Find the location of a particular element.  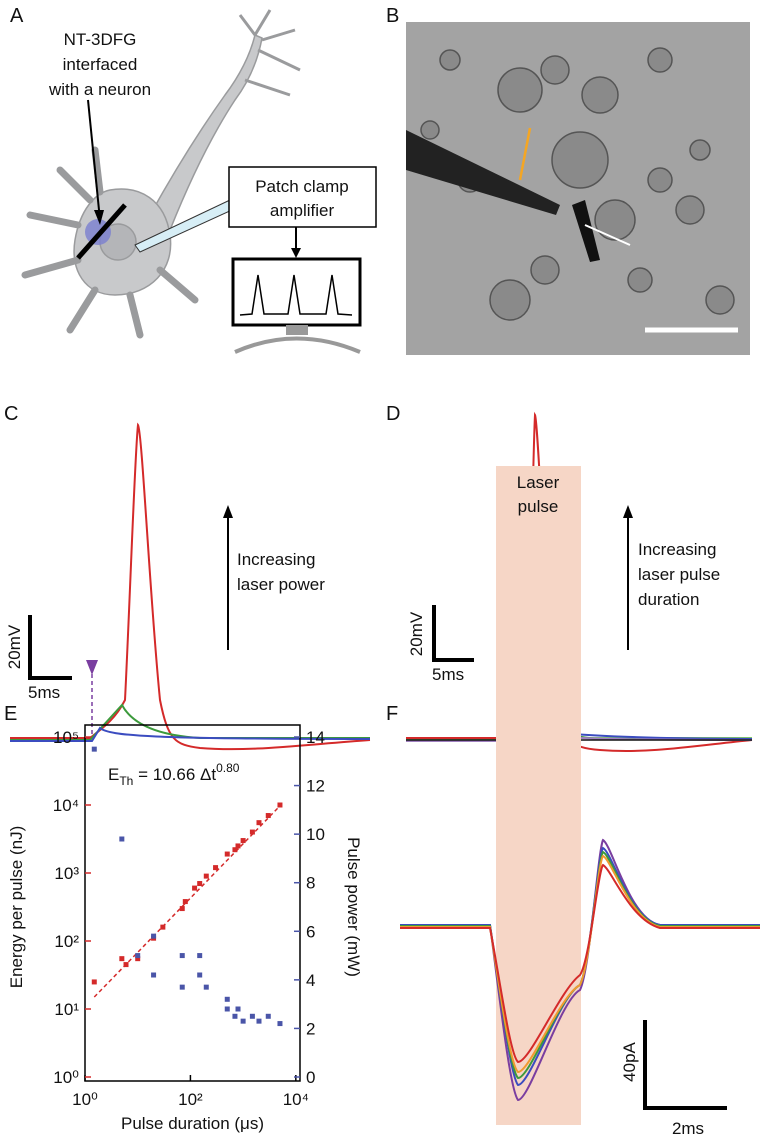

y-tick-label: 10¹ is located at coordinates (66, 1009).